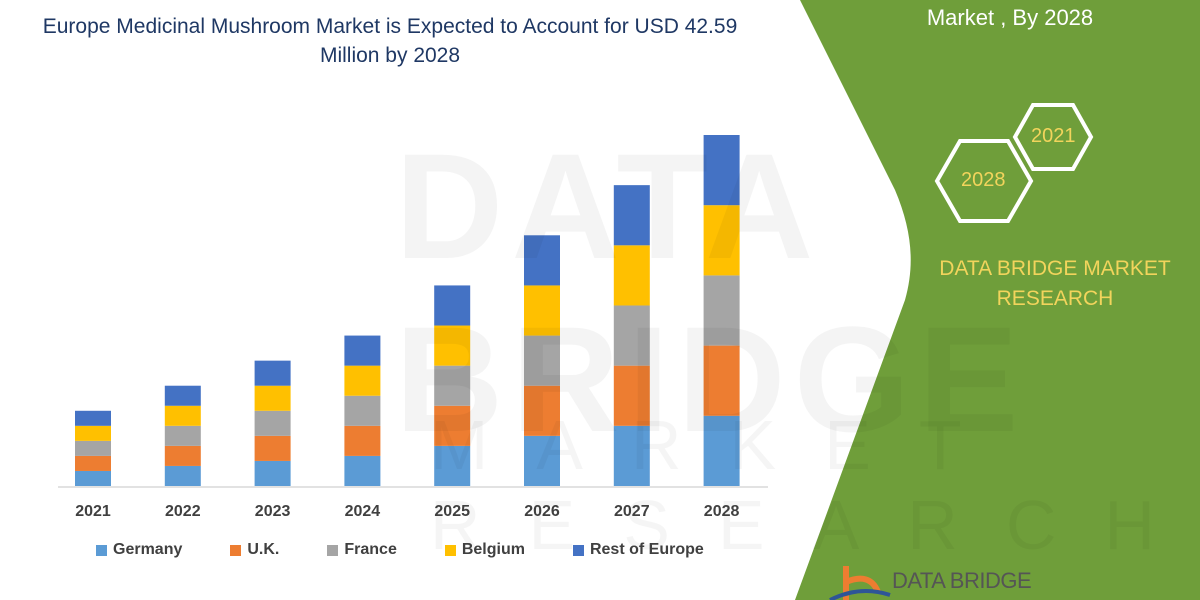 This screenshot has width=1200, height=600. I want to click on bar-2026-u-k-, so click(542, 410).